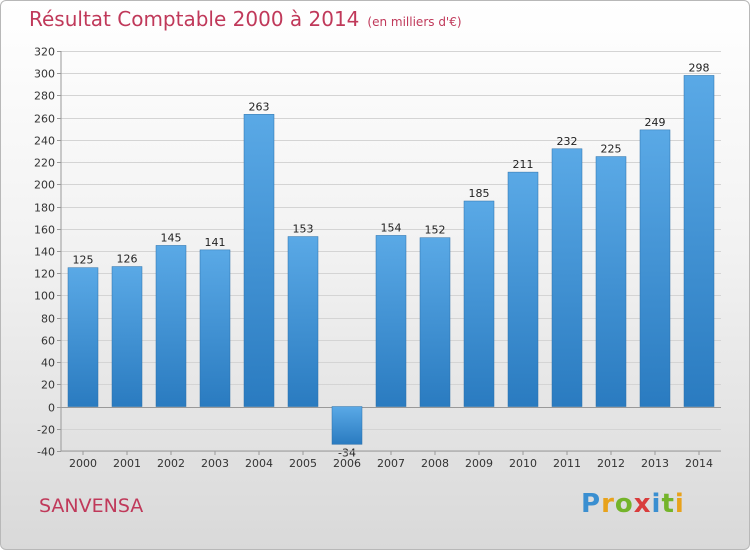 This screenshot has height=550, width=750. I want to click on y-tick-label: 160, so click(44, 230).